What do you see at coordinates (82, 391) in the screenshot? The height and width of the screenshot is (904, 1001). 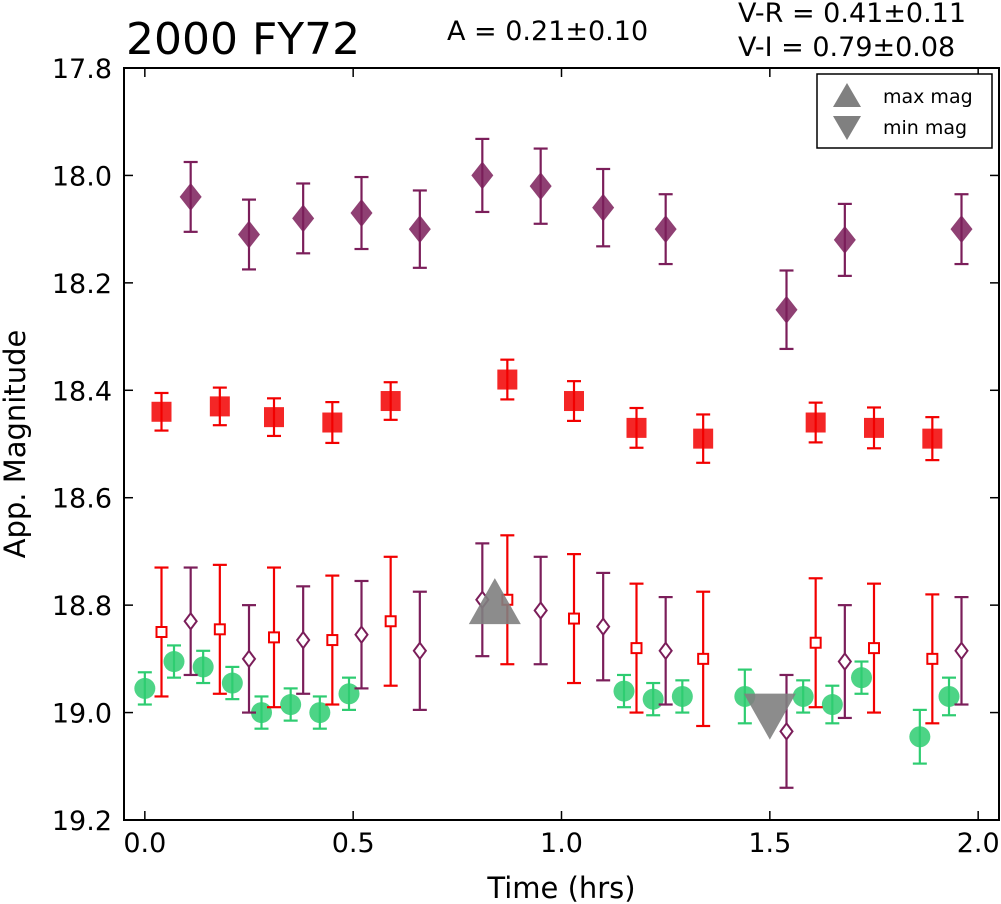 I see `y-tick-label: 18.4` at bounding box center [82, 391].